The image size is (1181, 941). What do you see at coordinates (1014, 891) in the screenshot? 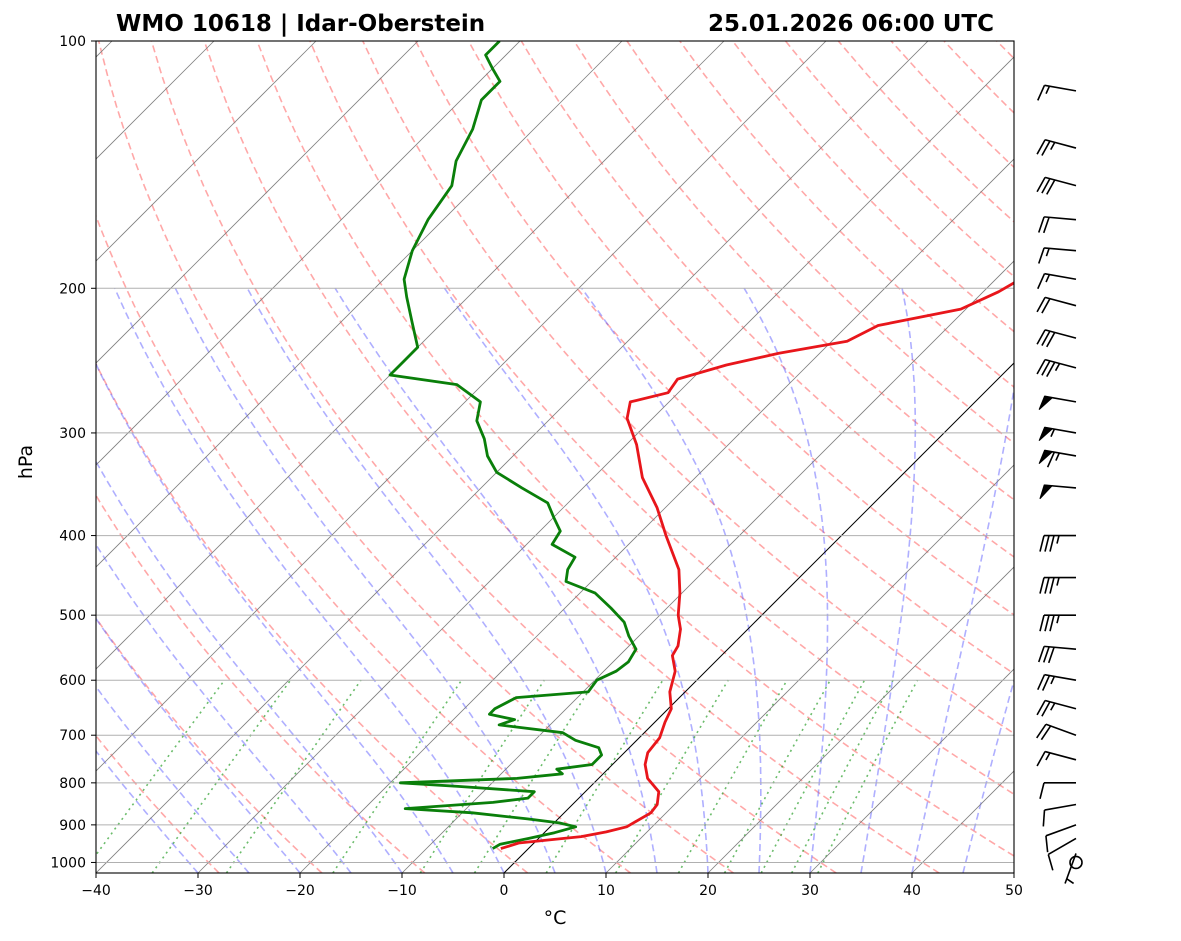
I see `x-tick-label: 50` at bounding box center [1014, 891].